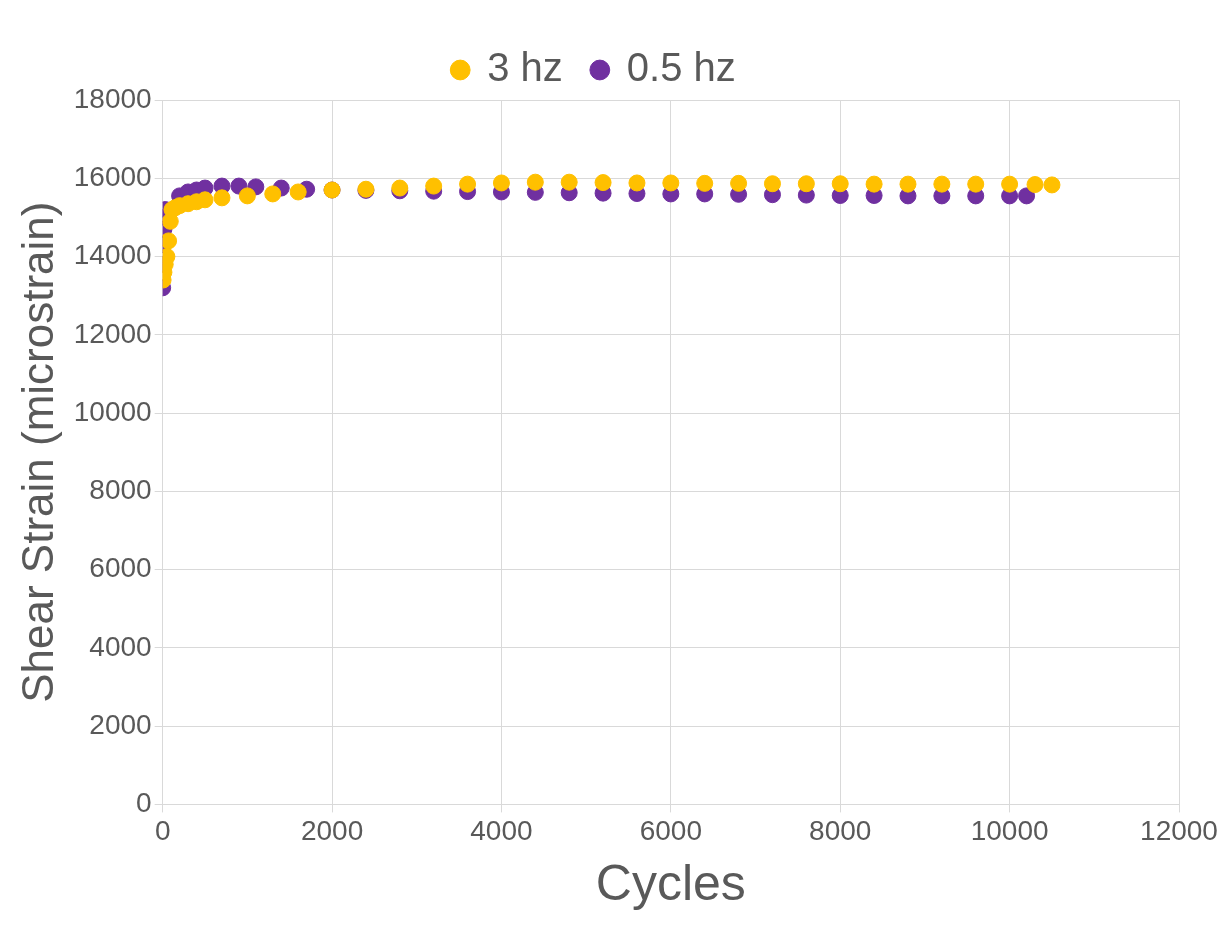 This screenshot has height=930, width=1229. What do you see at coordinates (501, 830) in the screenshot?
I see `x-tick-label: 4000` at bounding box center [501, 830].